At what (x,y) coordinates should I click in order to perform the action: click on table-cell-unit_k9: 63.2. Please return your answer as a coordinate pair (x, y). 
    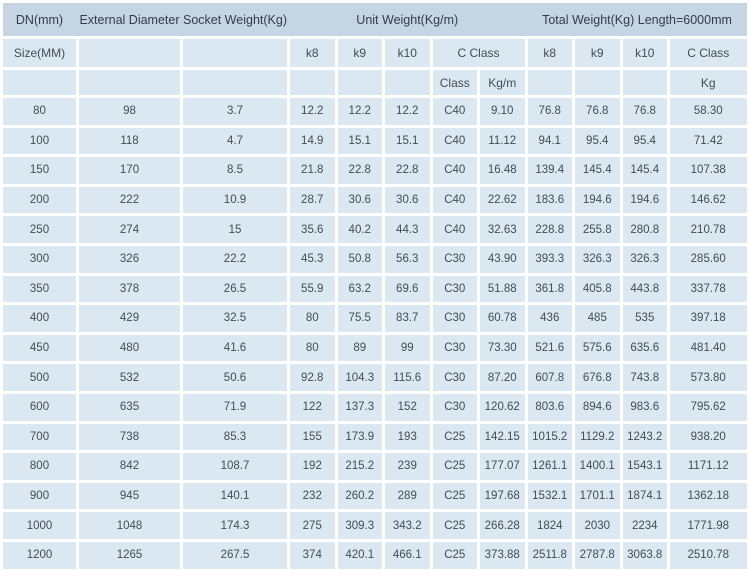
    Looking at the image, I should click on (359, 289).